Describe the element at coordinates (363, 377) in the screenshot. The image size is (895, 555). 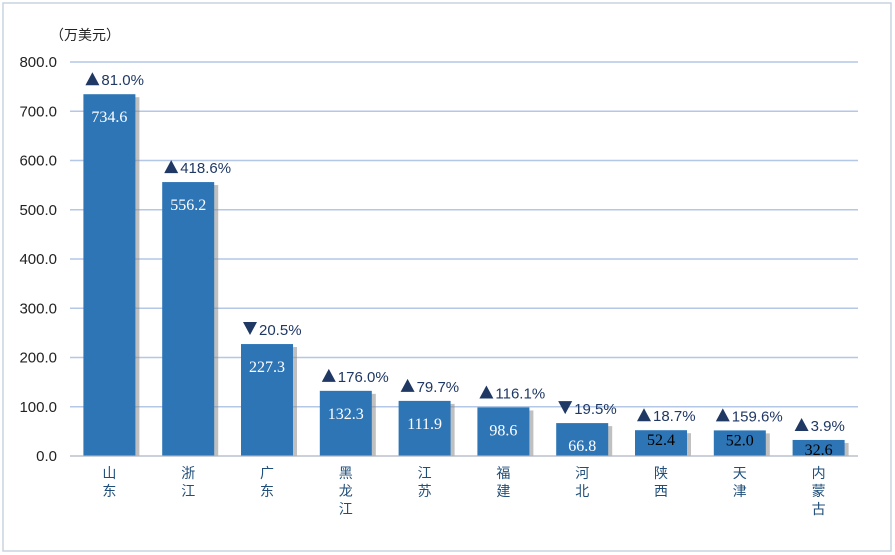
I see `change-label: 176.0%` at that location.